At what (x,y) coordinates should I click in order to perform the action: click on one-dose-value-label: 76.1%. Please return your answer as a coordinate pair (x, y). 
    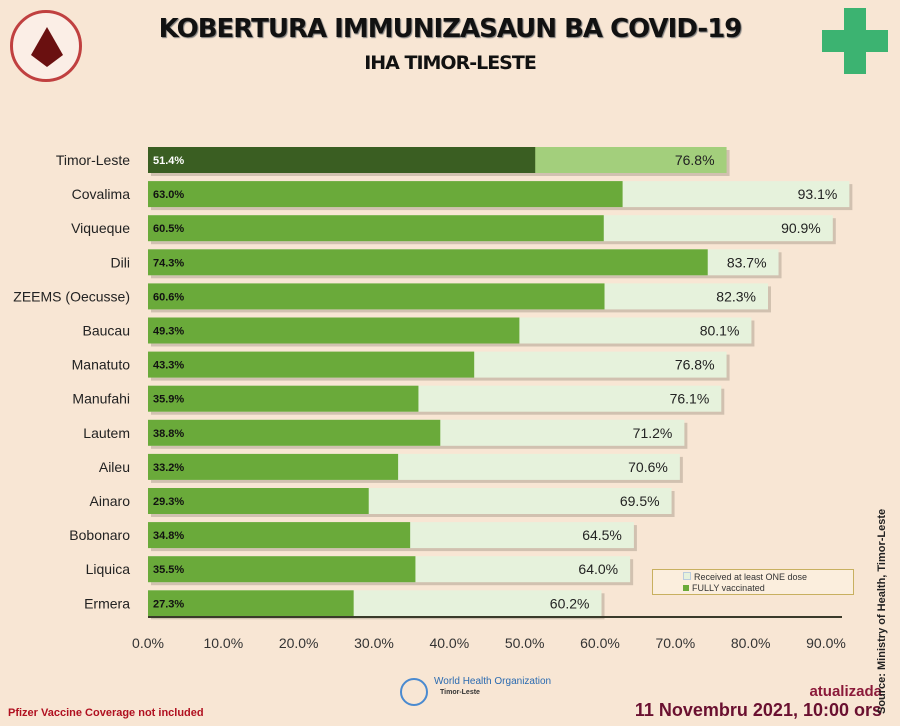
    Looking at the image, I should click on (690, 399).